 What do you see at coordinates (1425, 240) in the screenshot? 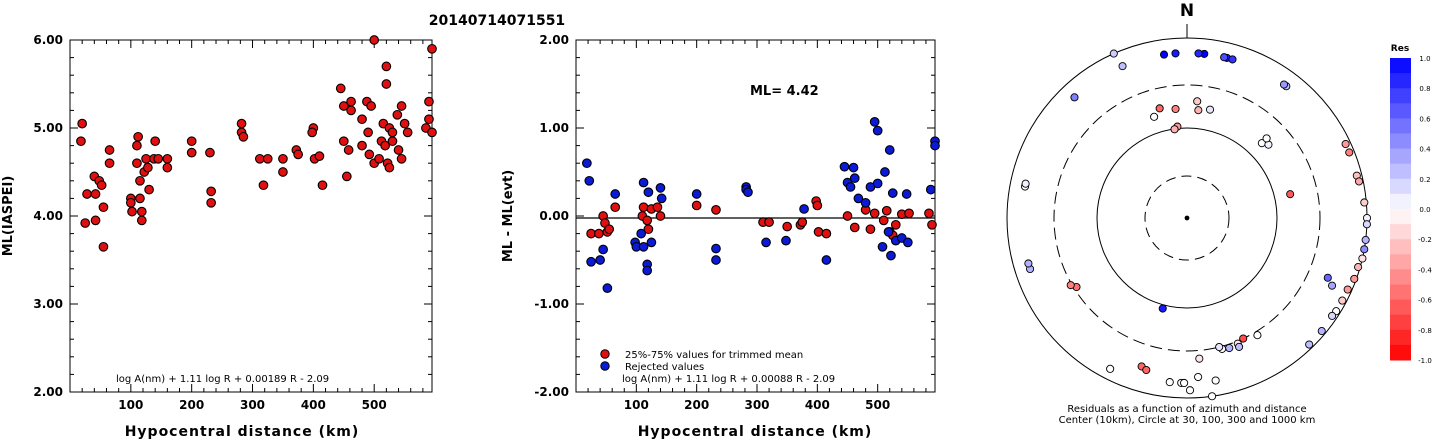
I see `colorbar-tick-label: -0.2` at bounding box center [1425, 240].